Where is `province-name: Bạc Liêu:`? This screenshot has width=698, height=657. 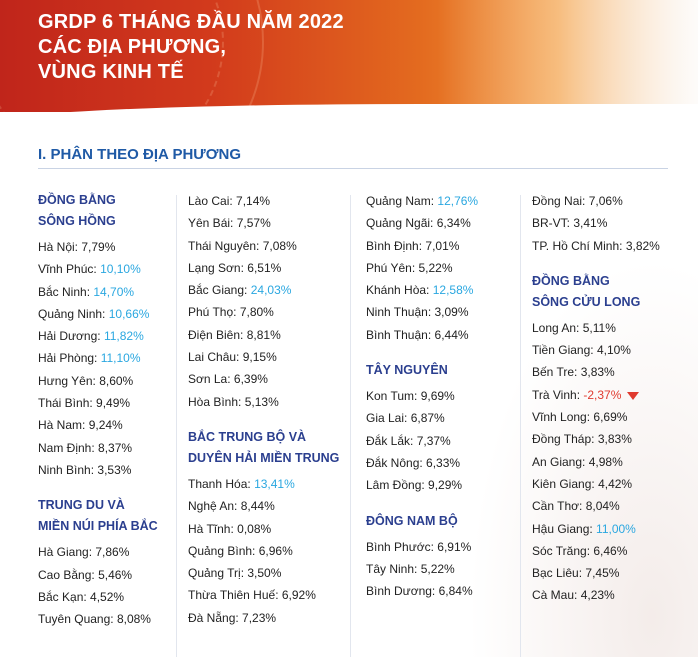 province-name: Bạc Liêu: is located at coordinates (557, 573).